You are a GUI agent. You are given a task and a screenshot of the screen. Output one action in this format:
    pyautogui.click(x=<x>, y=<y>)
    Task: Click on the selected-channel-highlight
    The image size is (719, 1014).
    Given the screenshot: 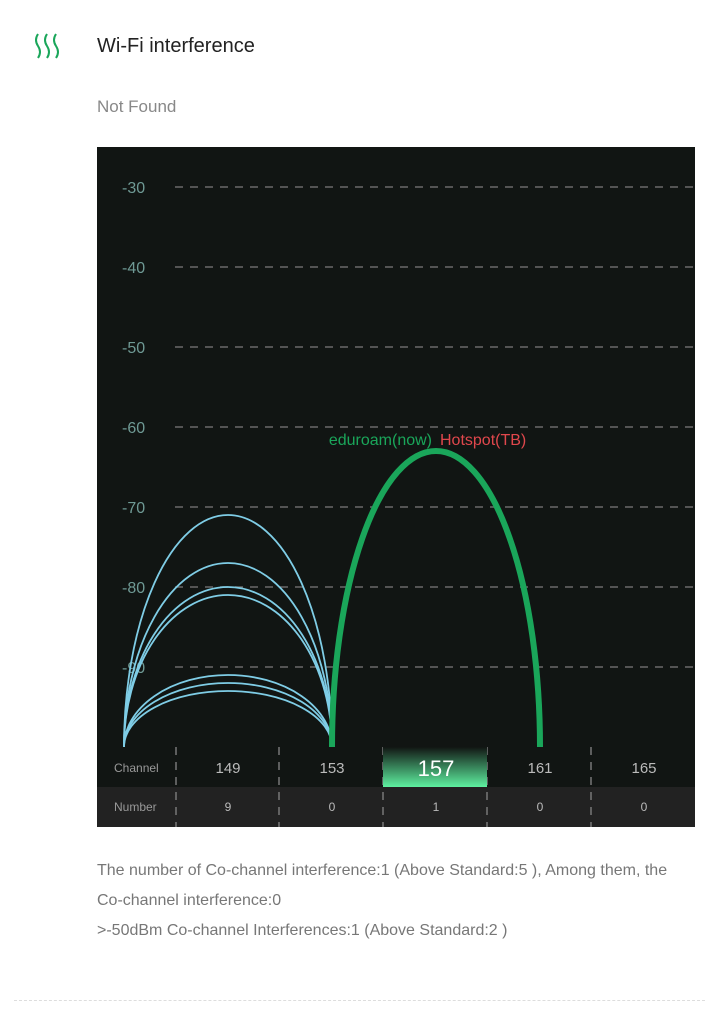 What is the action you would take?
    pyautogui.click(x=435, y=767)
    